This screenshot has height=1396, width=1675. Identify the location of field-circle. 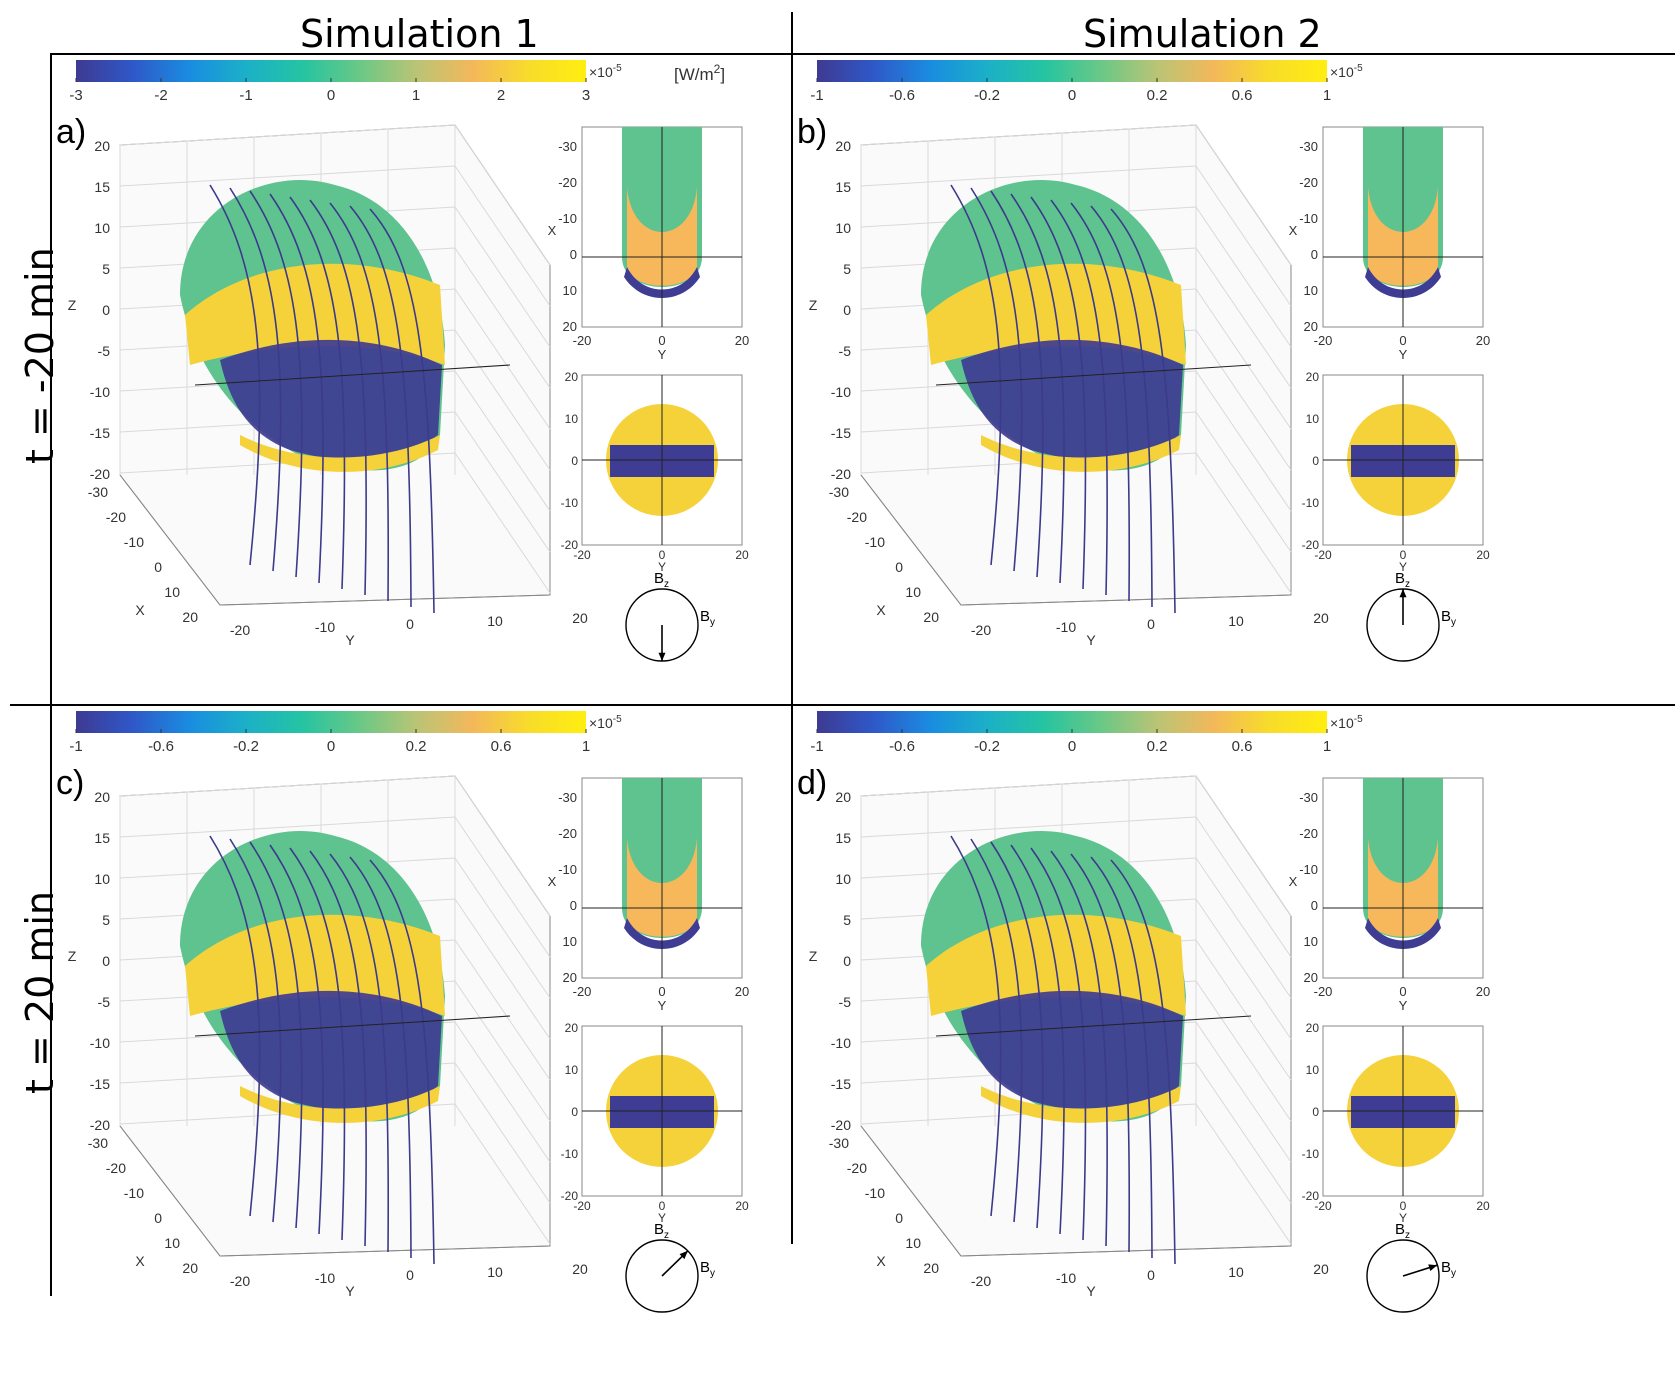
(1403, 1276).